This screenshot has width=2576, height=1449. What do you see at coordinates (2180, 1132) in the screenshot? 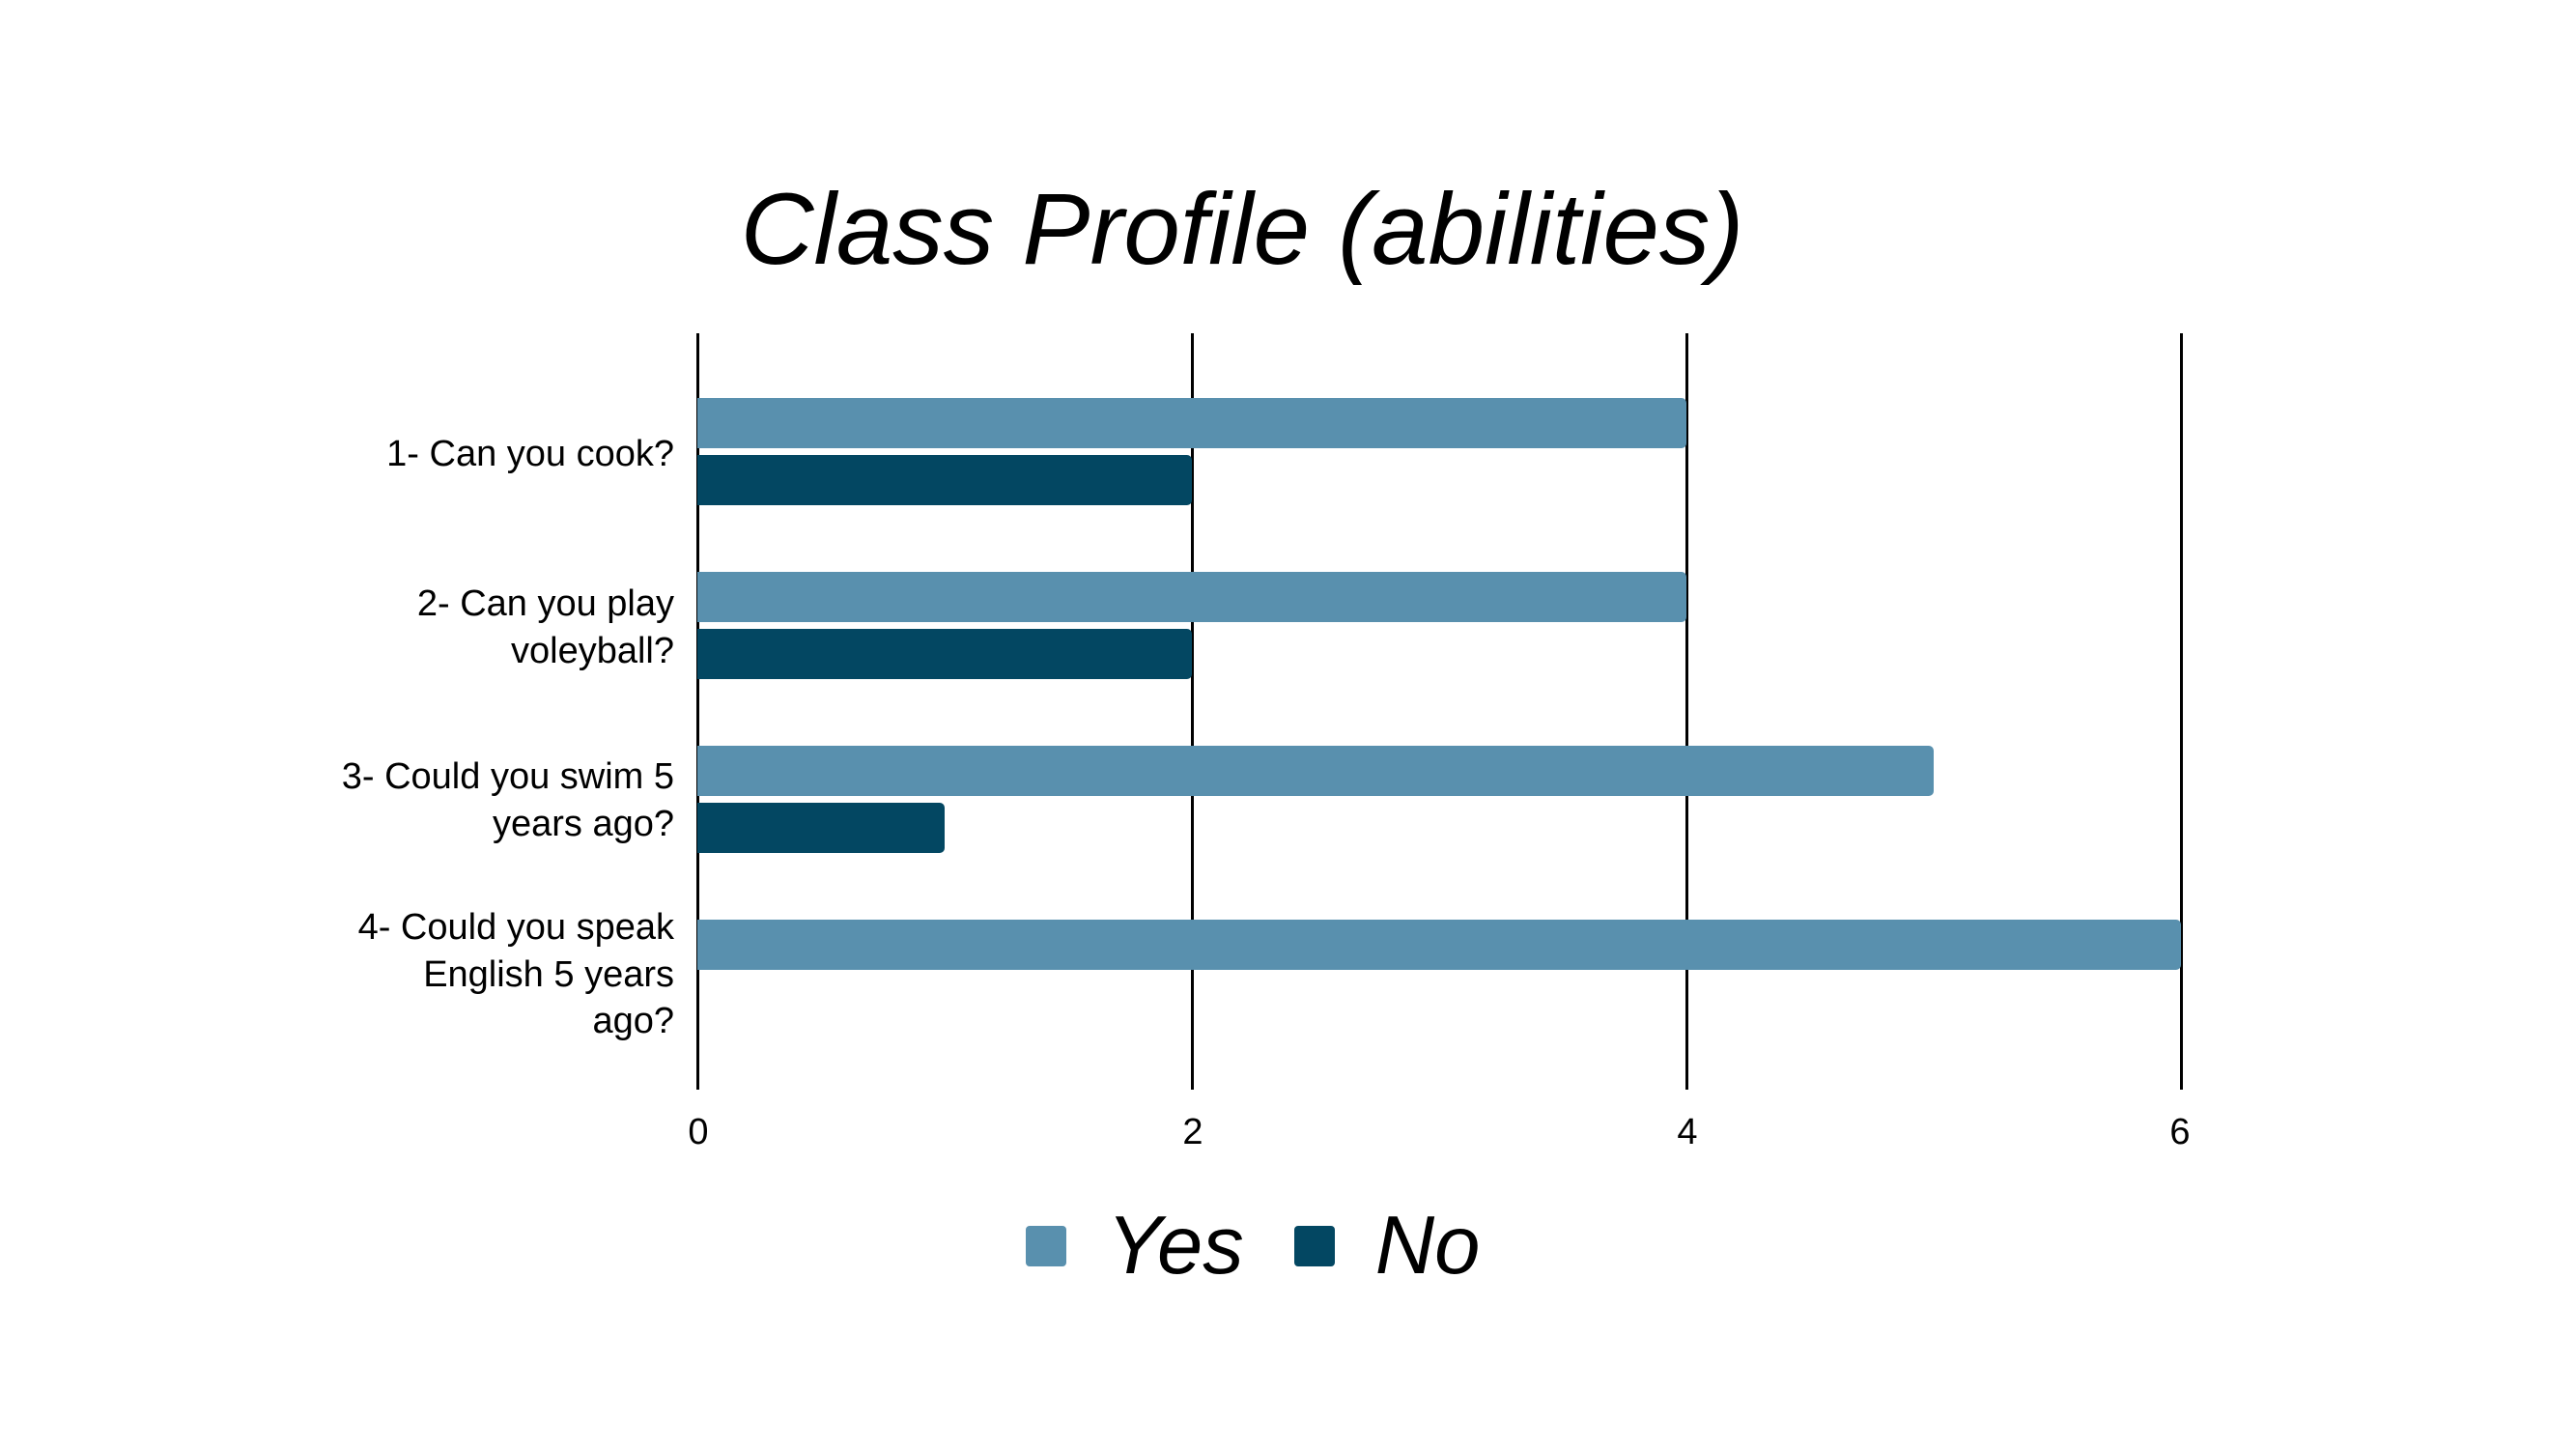
I see `x-tick-label: 6` at bounding box center [2180, 1132].